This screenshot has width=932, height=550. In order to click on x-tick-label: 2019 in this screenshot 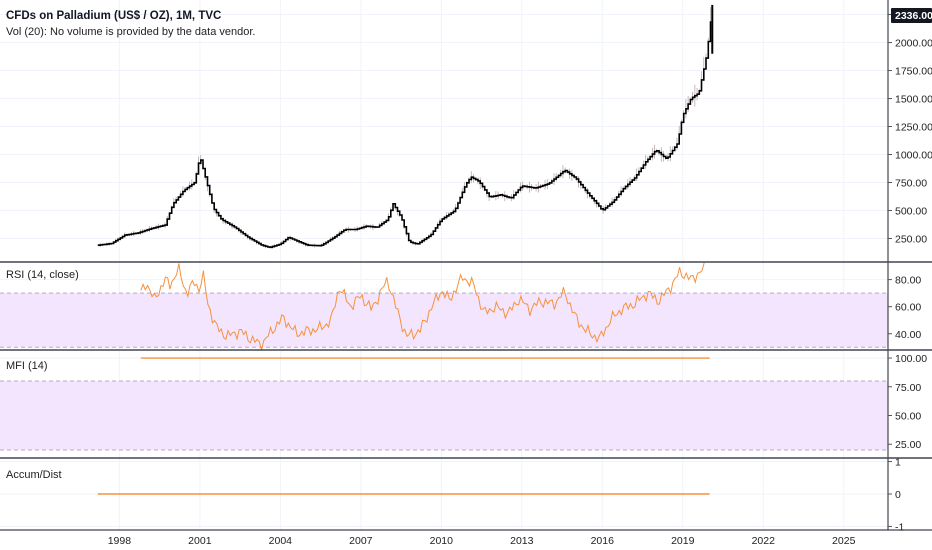, I will do `click(683, 541)`.